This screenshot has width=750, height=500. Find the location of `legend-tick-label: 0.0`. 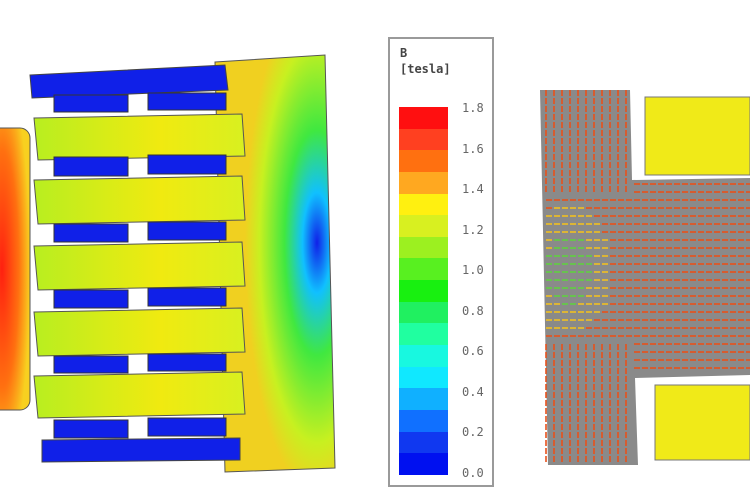

legend-tick-label: 0.0 is located at coordinates (473, 472).